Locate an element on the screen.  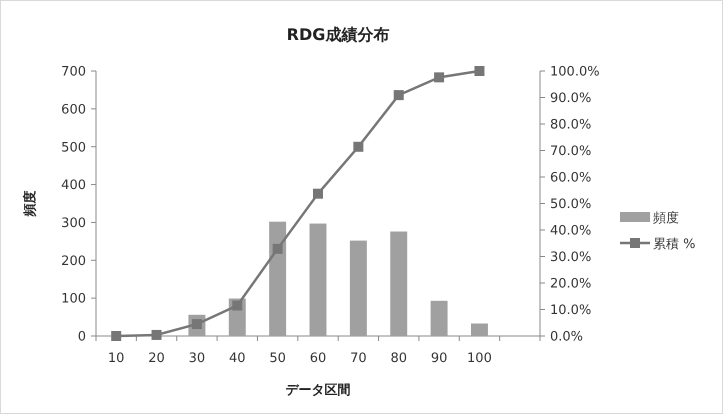
y-tick-label: 200 is located at coordinates (73, 261).